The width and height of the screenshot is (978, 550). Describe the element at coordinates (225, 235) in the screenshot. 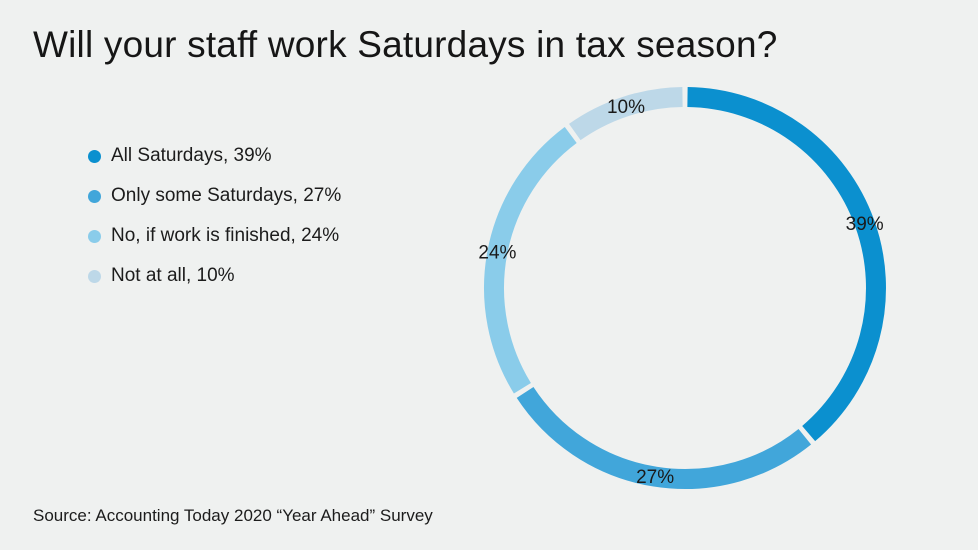

I see `legend-label: No, if work is finished, 24%` at that location.